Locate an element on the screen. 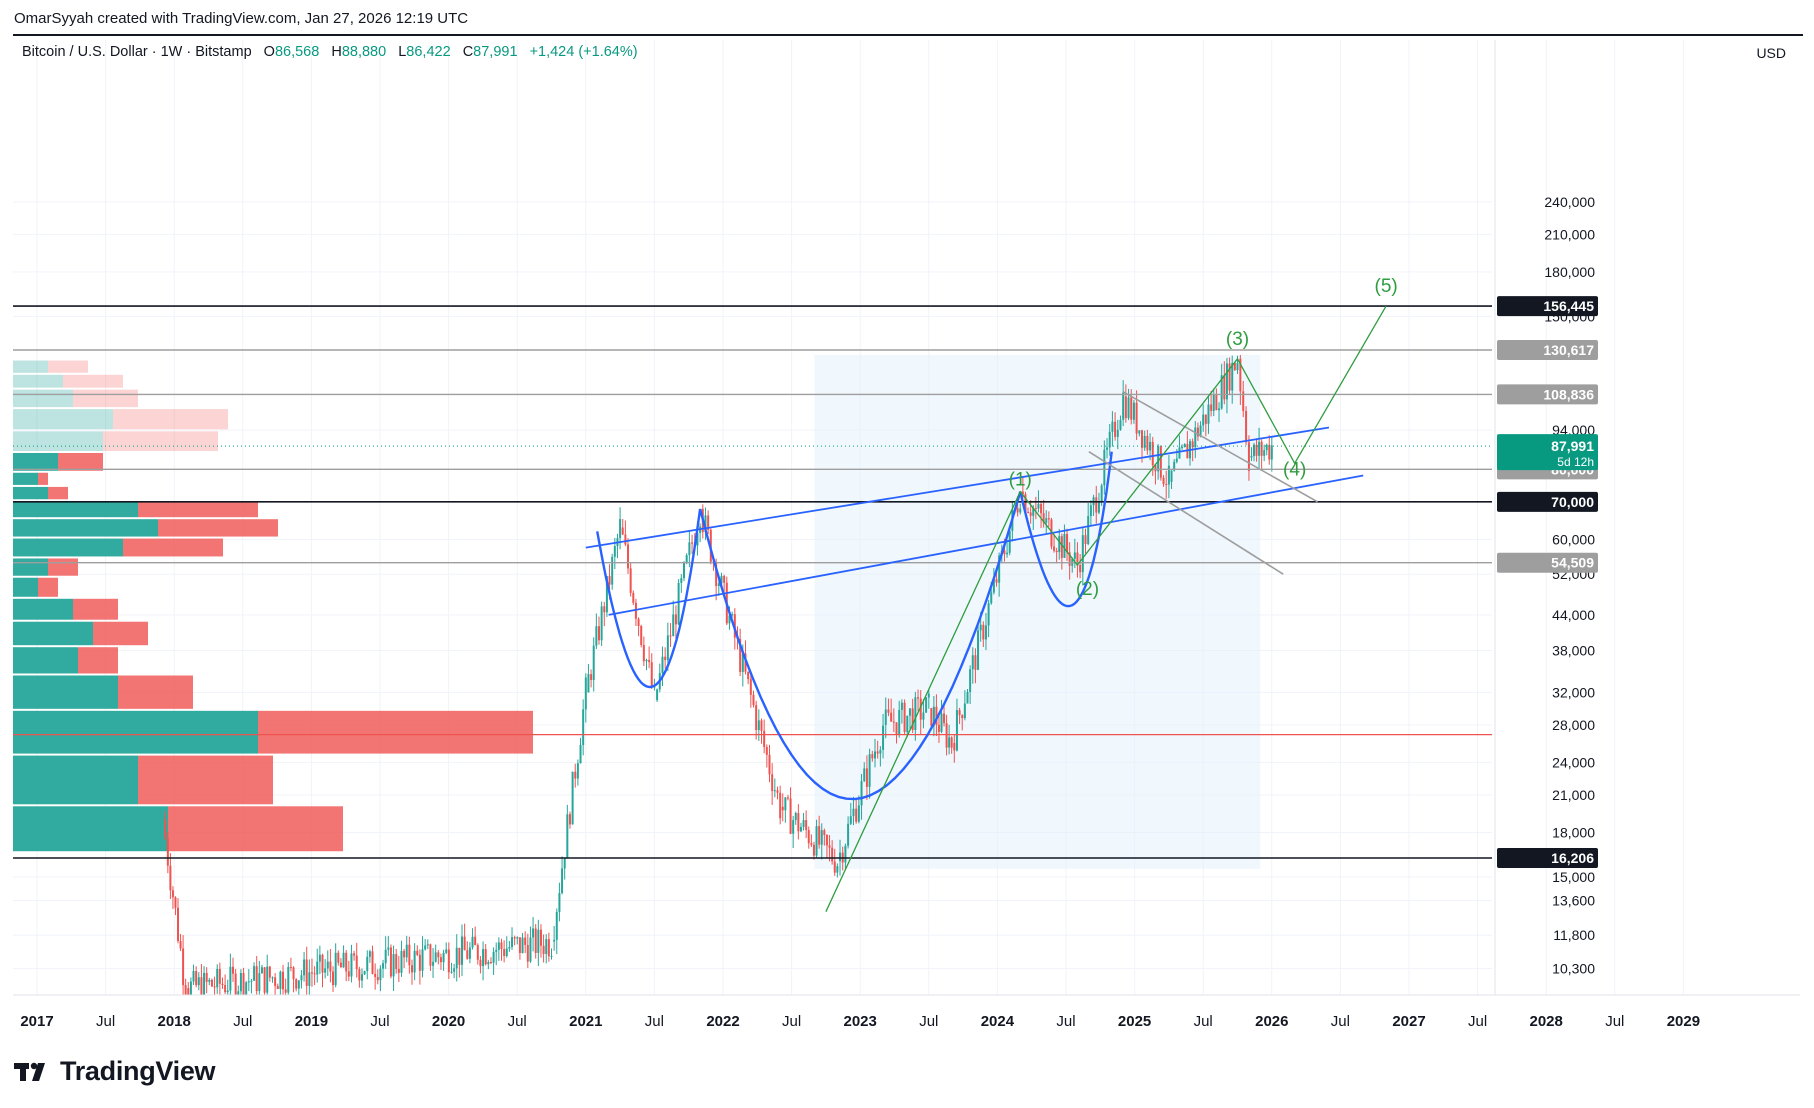 The height and width of the screenshot is (1108, 1814). price-axis-label: 24,000 is located at coordinates (1573, 762).